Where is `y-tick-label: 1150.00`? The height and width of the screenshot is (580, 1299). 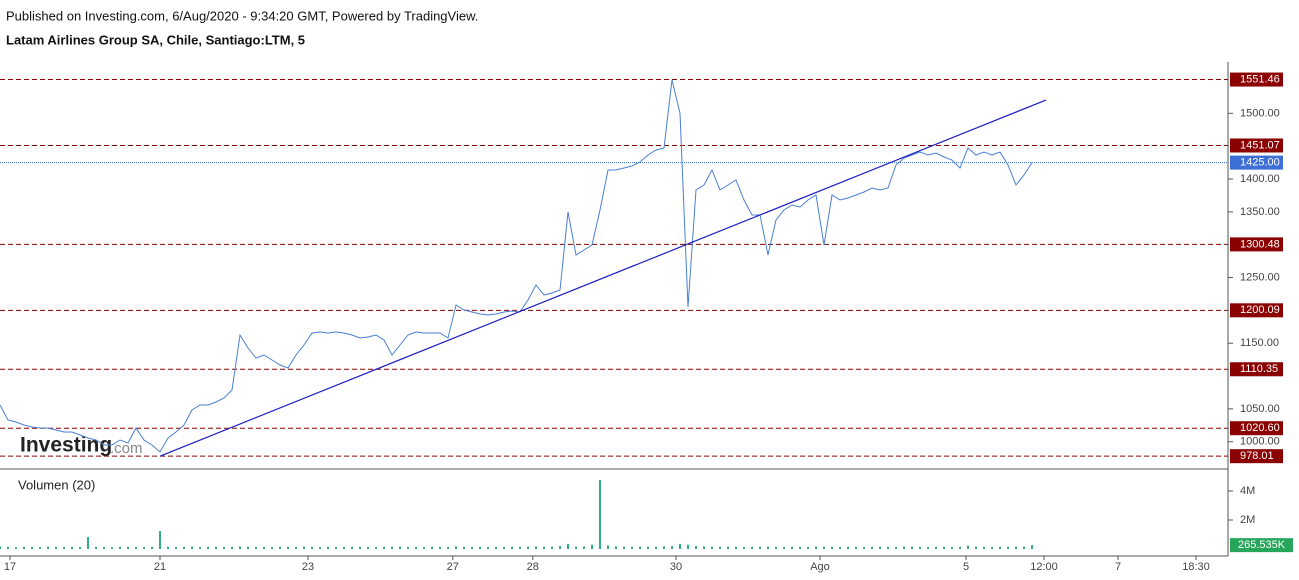
y-tick-label: 1150.00 is located at coordinates (1259, 343).